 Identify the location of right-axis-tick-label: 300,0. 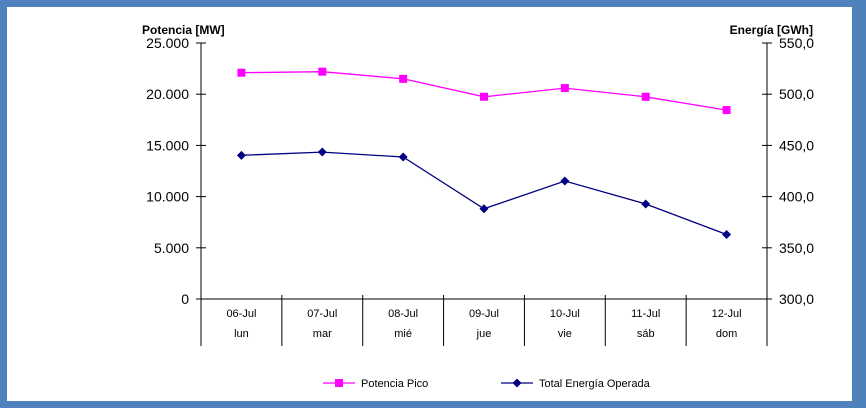
(796, 299).